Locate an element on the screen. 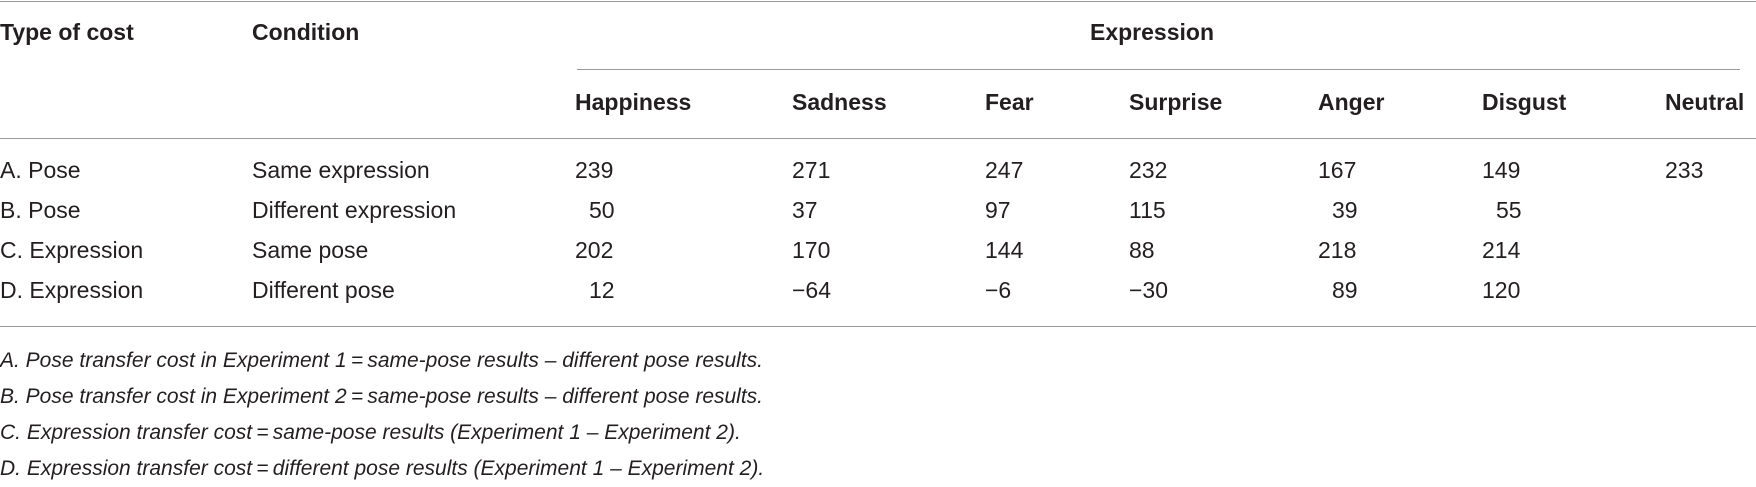 This screenshot has width=1756, height=487. header-type-of-cost: Type of cost is located at coordinates (67, 32).